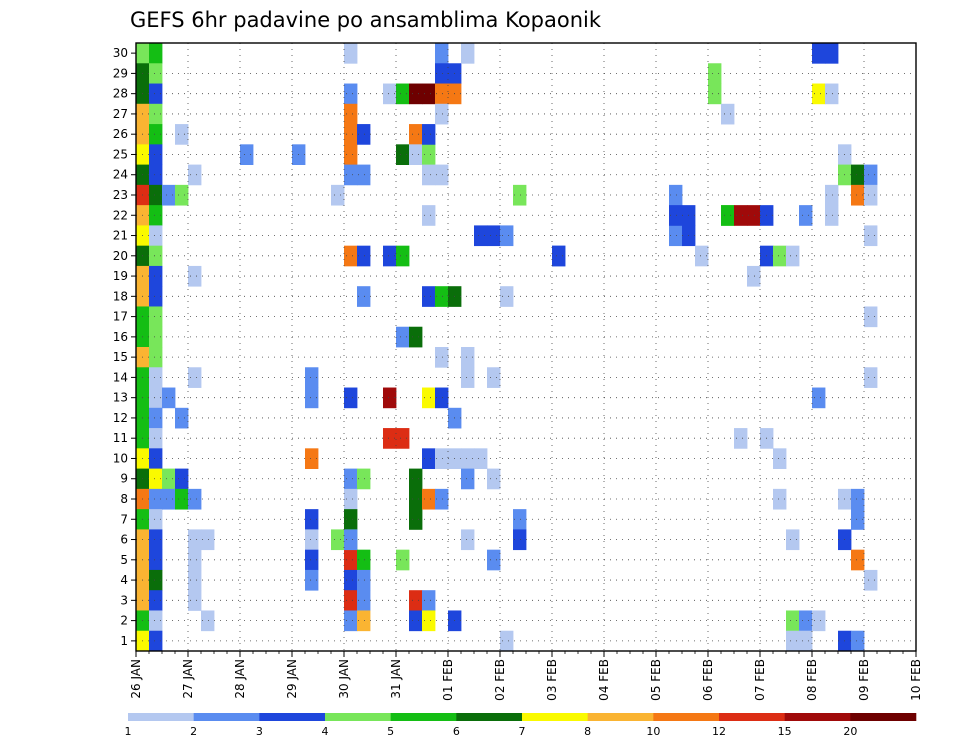 The height and width of the screenshot is (742, 960). What do you see at coordinates (120, 114) in the screenshot?
I see `y-tick-label: 27` at bounding box center [120, 114].